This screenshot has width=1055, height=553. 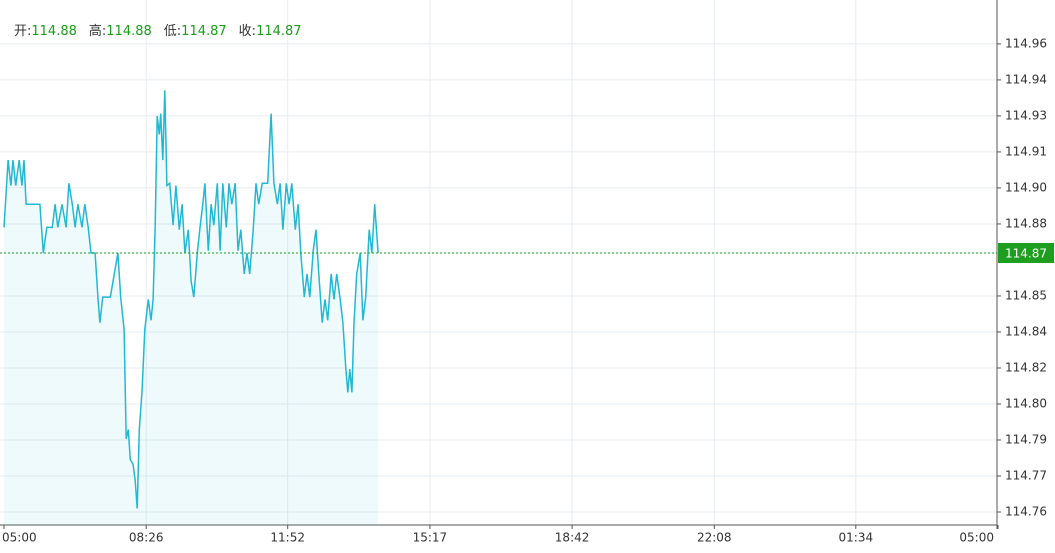 I want to click on y-tick-label: 114.96, so click(x=1026, y=43).